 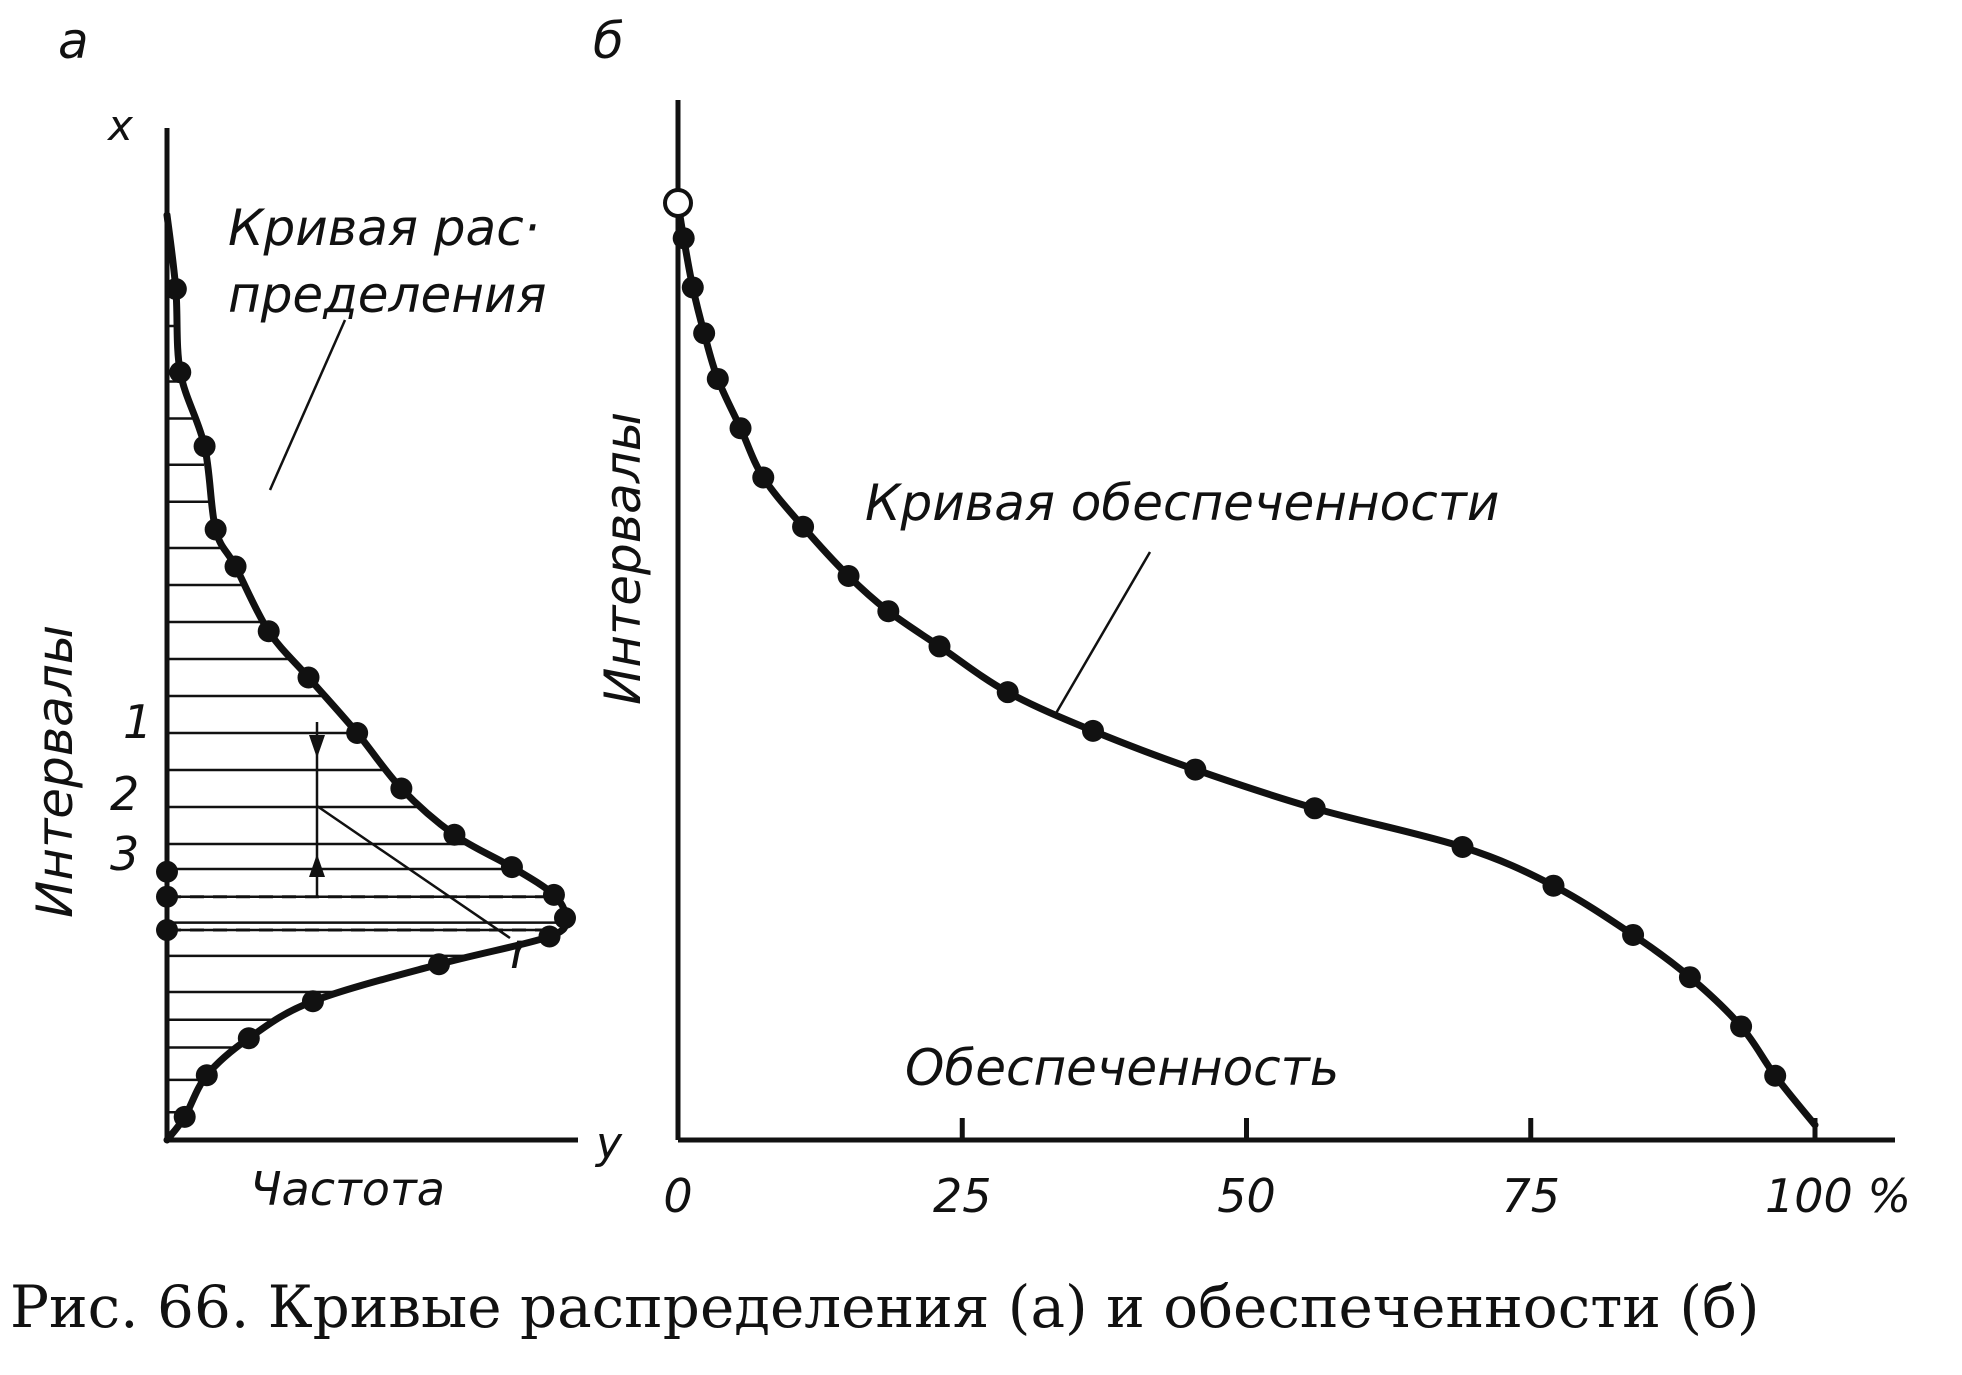 What do you see at coordinates (608, 1143) in the screenshot?
I see `y-axis-letter: y` at bounding box center [608, 1143].